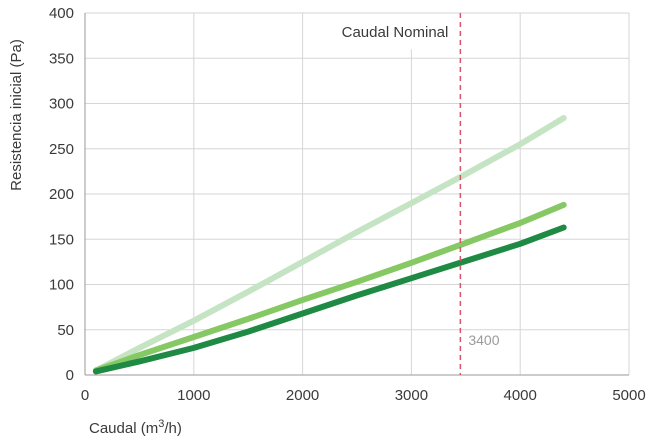 Image resolution: width=651 pixels, height=443 pixels. Describe the element at coordinates (61, 285) in the screenshot. I see `y-tick-label: 100` at that location.